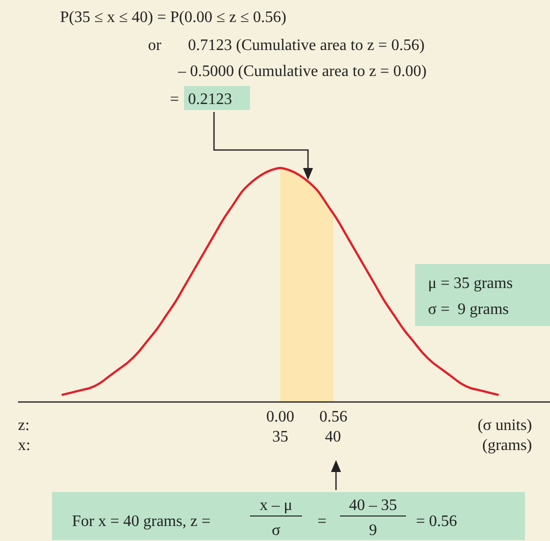  Describe the element at coordinates (332, 437) in the screenshot. I see `x2-tick-label: 40` at that location.